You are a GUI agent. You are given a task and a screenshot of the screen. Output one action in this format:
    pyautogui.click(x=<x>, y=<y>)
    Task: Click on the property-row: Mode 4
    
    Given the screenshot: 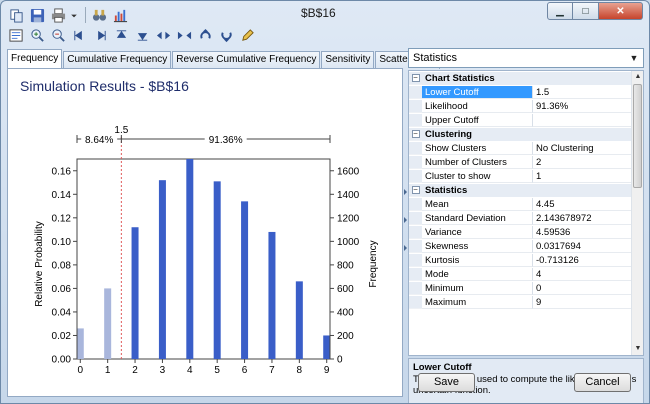 What is the action you would take?
    pyautogui.click(x=520, y=274)
    